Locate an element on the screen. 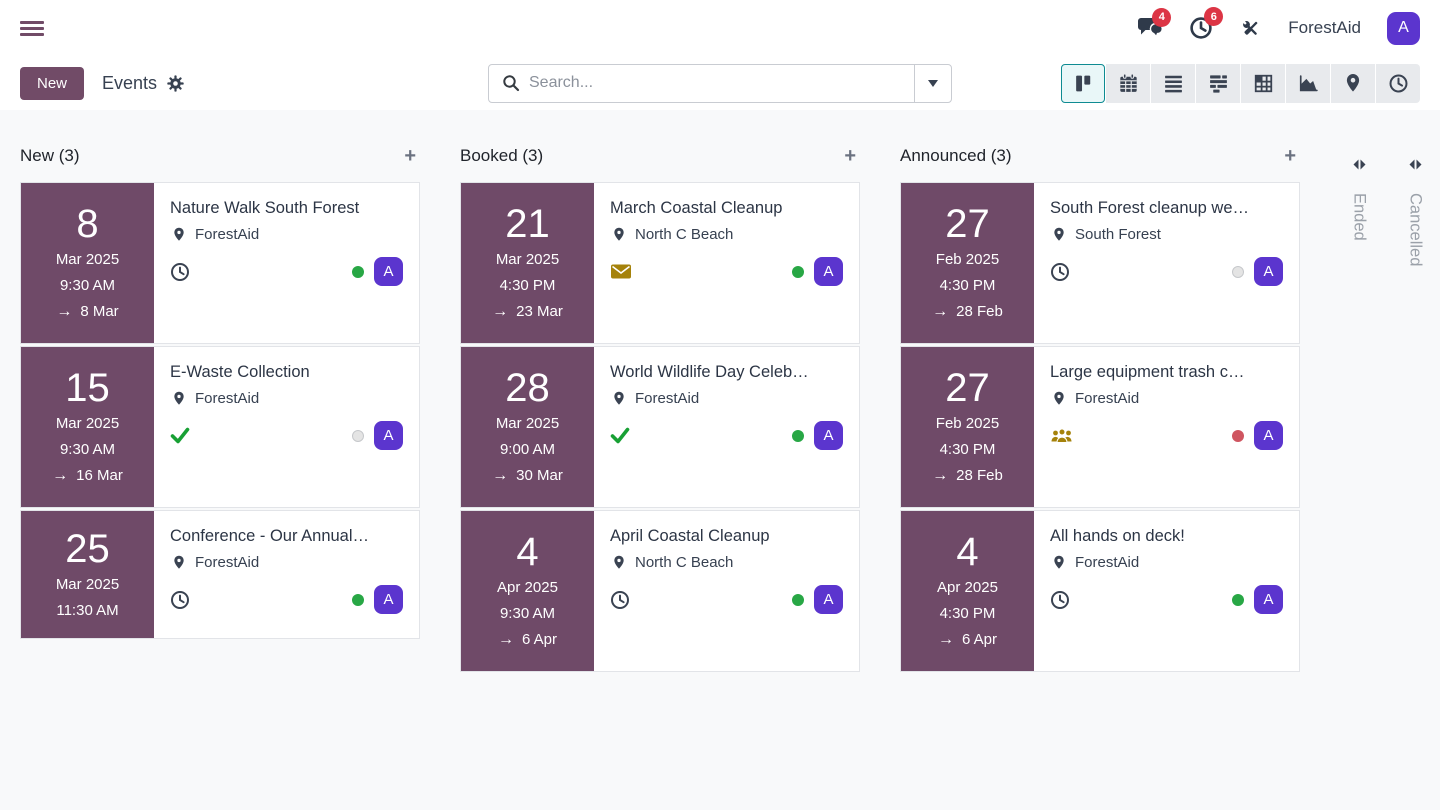 The image size is (1440, 810). kanban-column-ended-collapsed: Ended is located at coordinates (1359, 212).